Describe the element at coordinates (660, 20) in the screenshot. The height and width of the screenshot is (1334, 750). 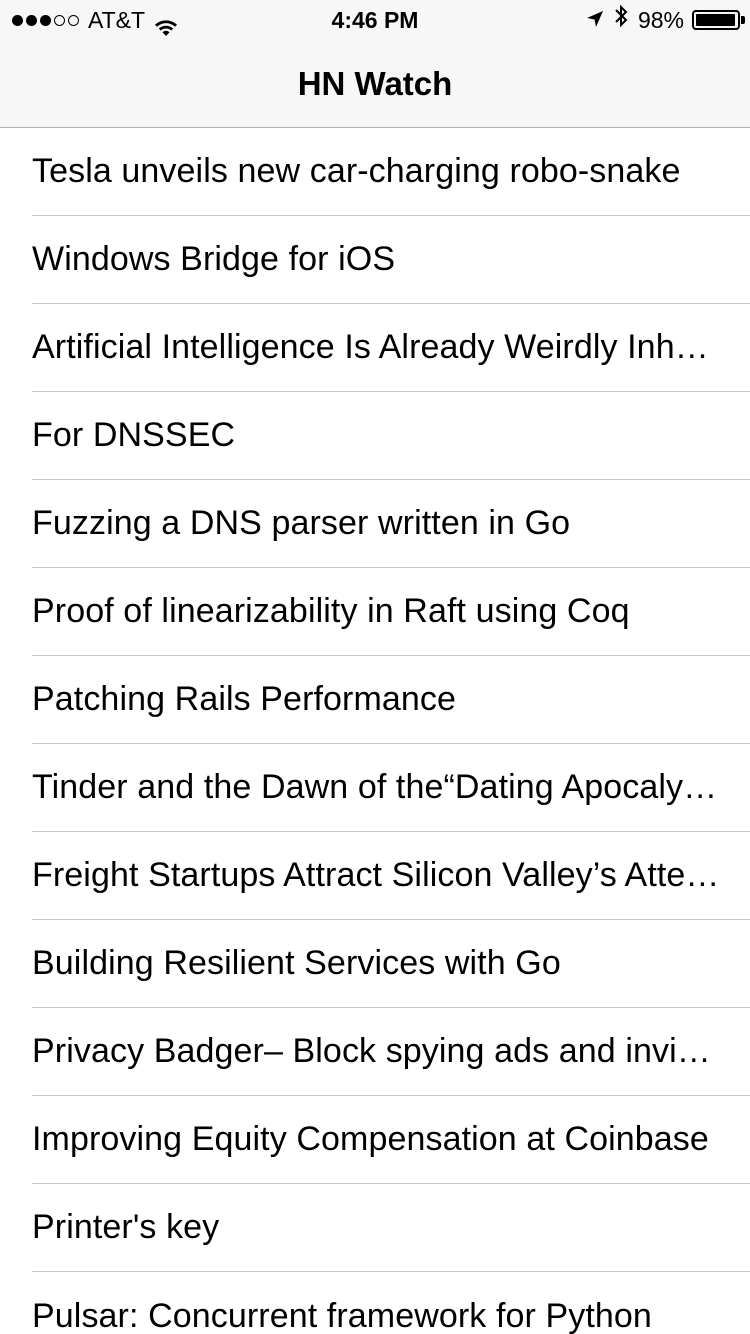
I see `battery-percent: 98%` at that location.